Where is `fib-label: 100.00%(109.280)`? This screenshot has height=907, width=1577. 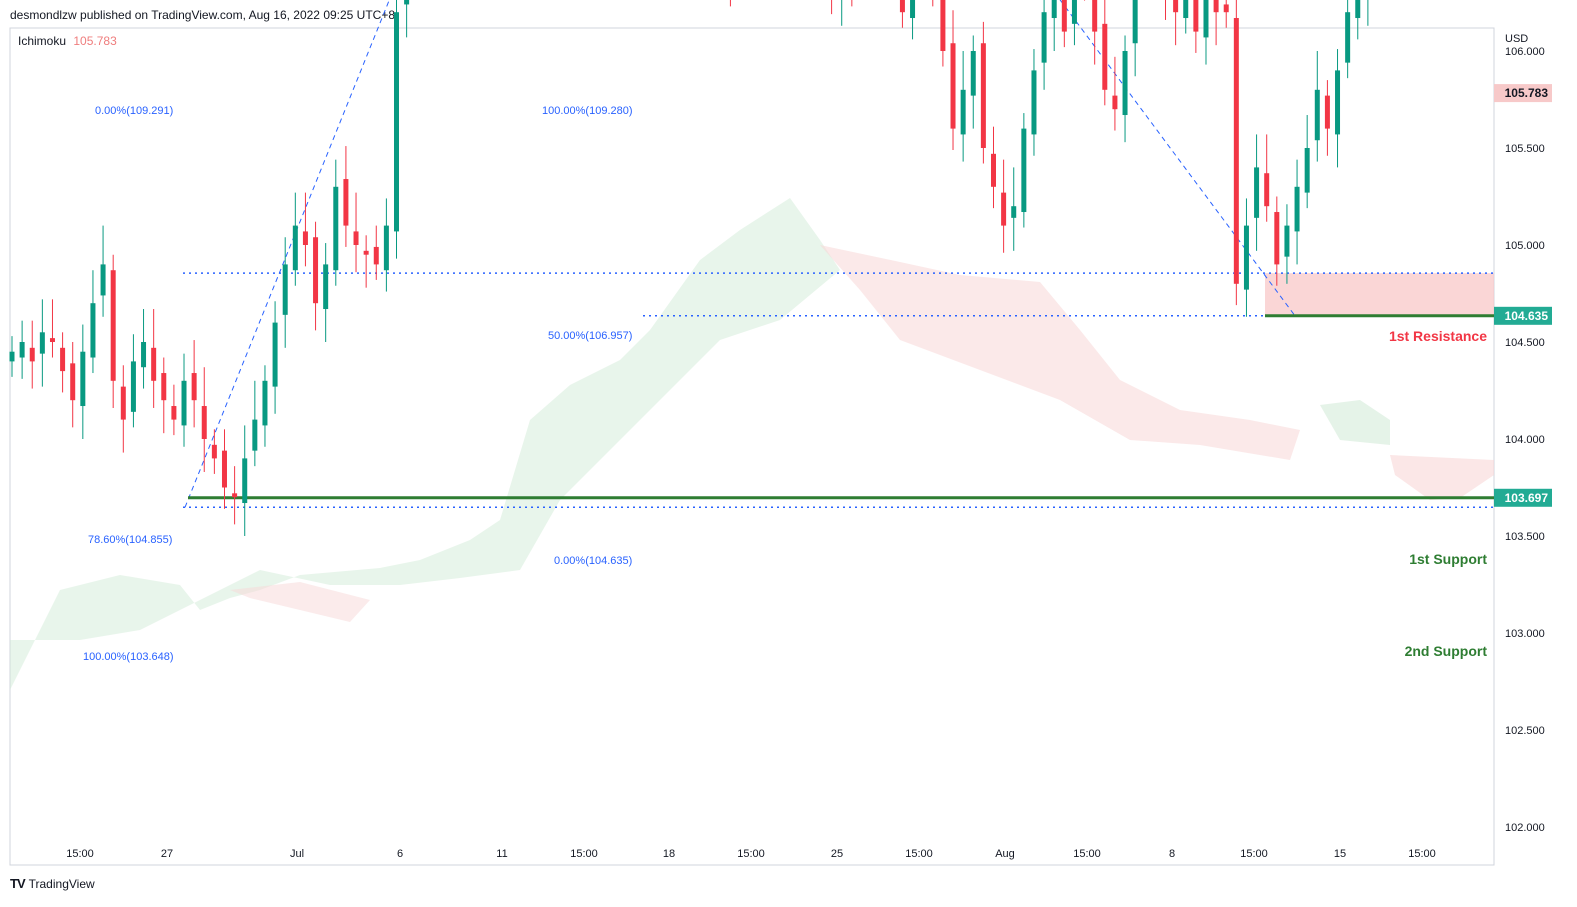
fib-label: 100.00%(109.280) is located at coordinates (587, 111).